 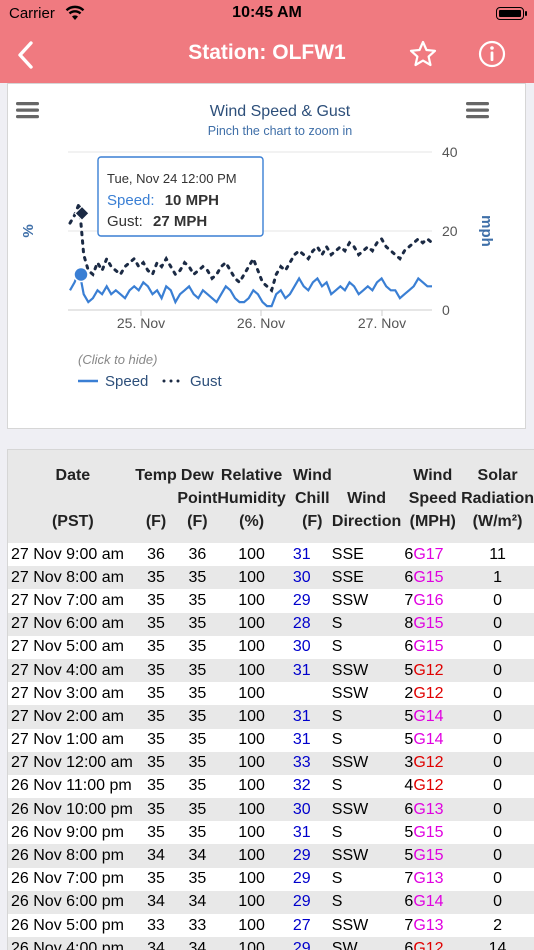 What do you see at coordinates (271, 810) in the screenshot?
I see `table-row: 26 Nov 10:00 pm 35 35 100 30 SSW 6G13 0` at bounding box center [271, 810].